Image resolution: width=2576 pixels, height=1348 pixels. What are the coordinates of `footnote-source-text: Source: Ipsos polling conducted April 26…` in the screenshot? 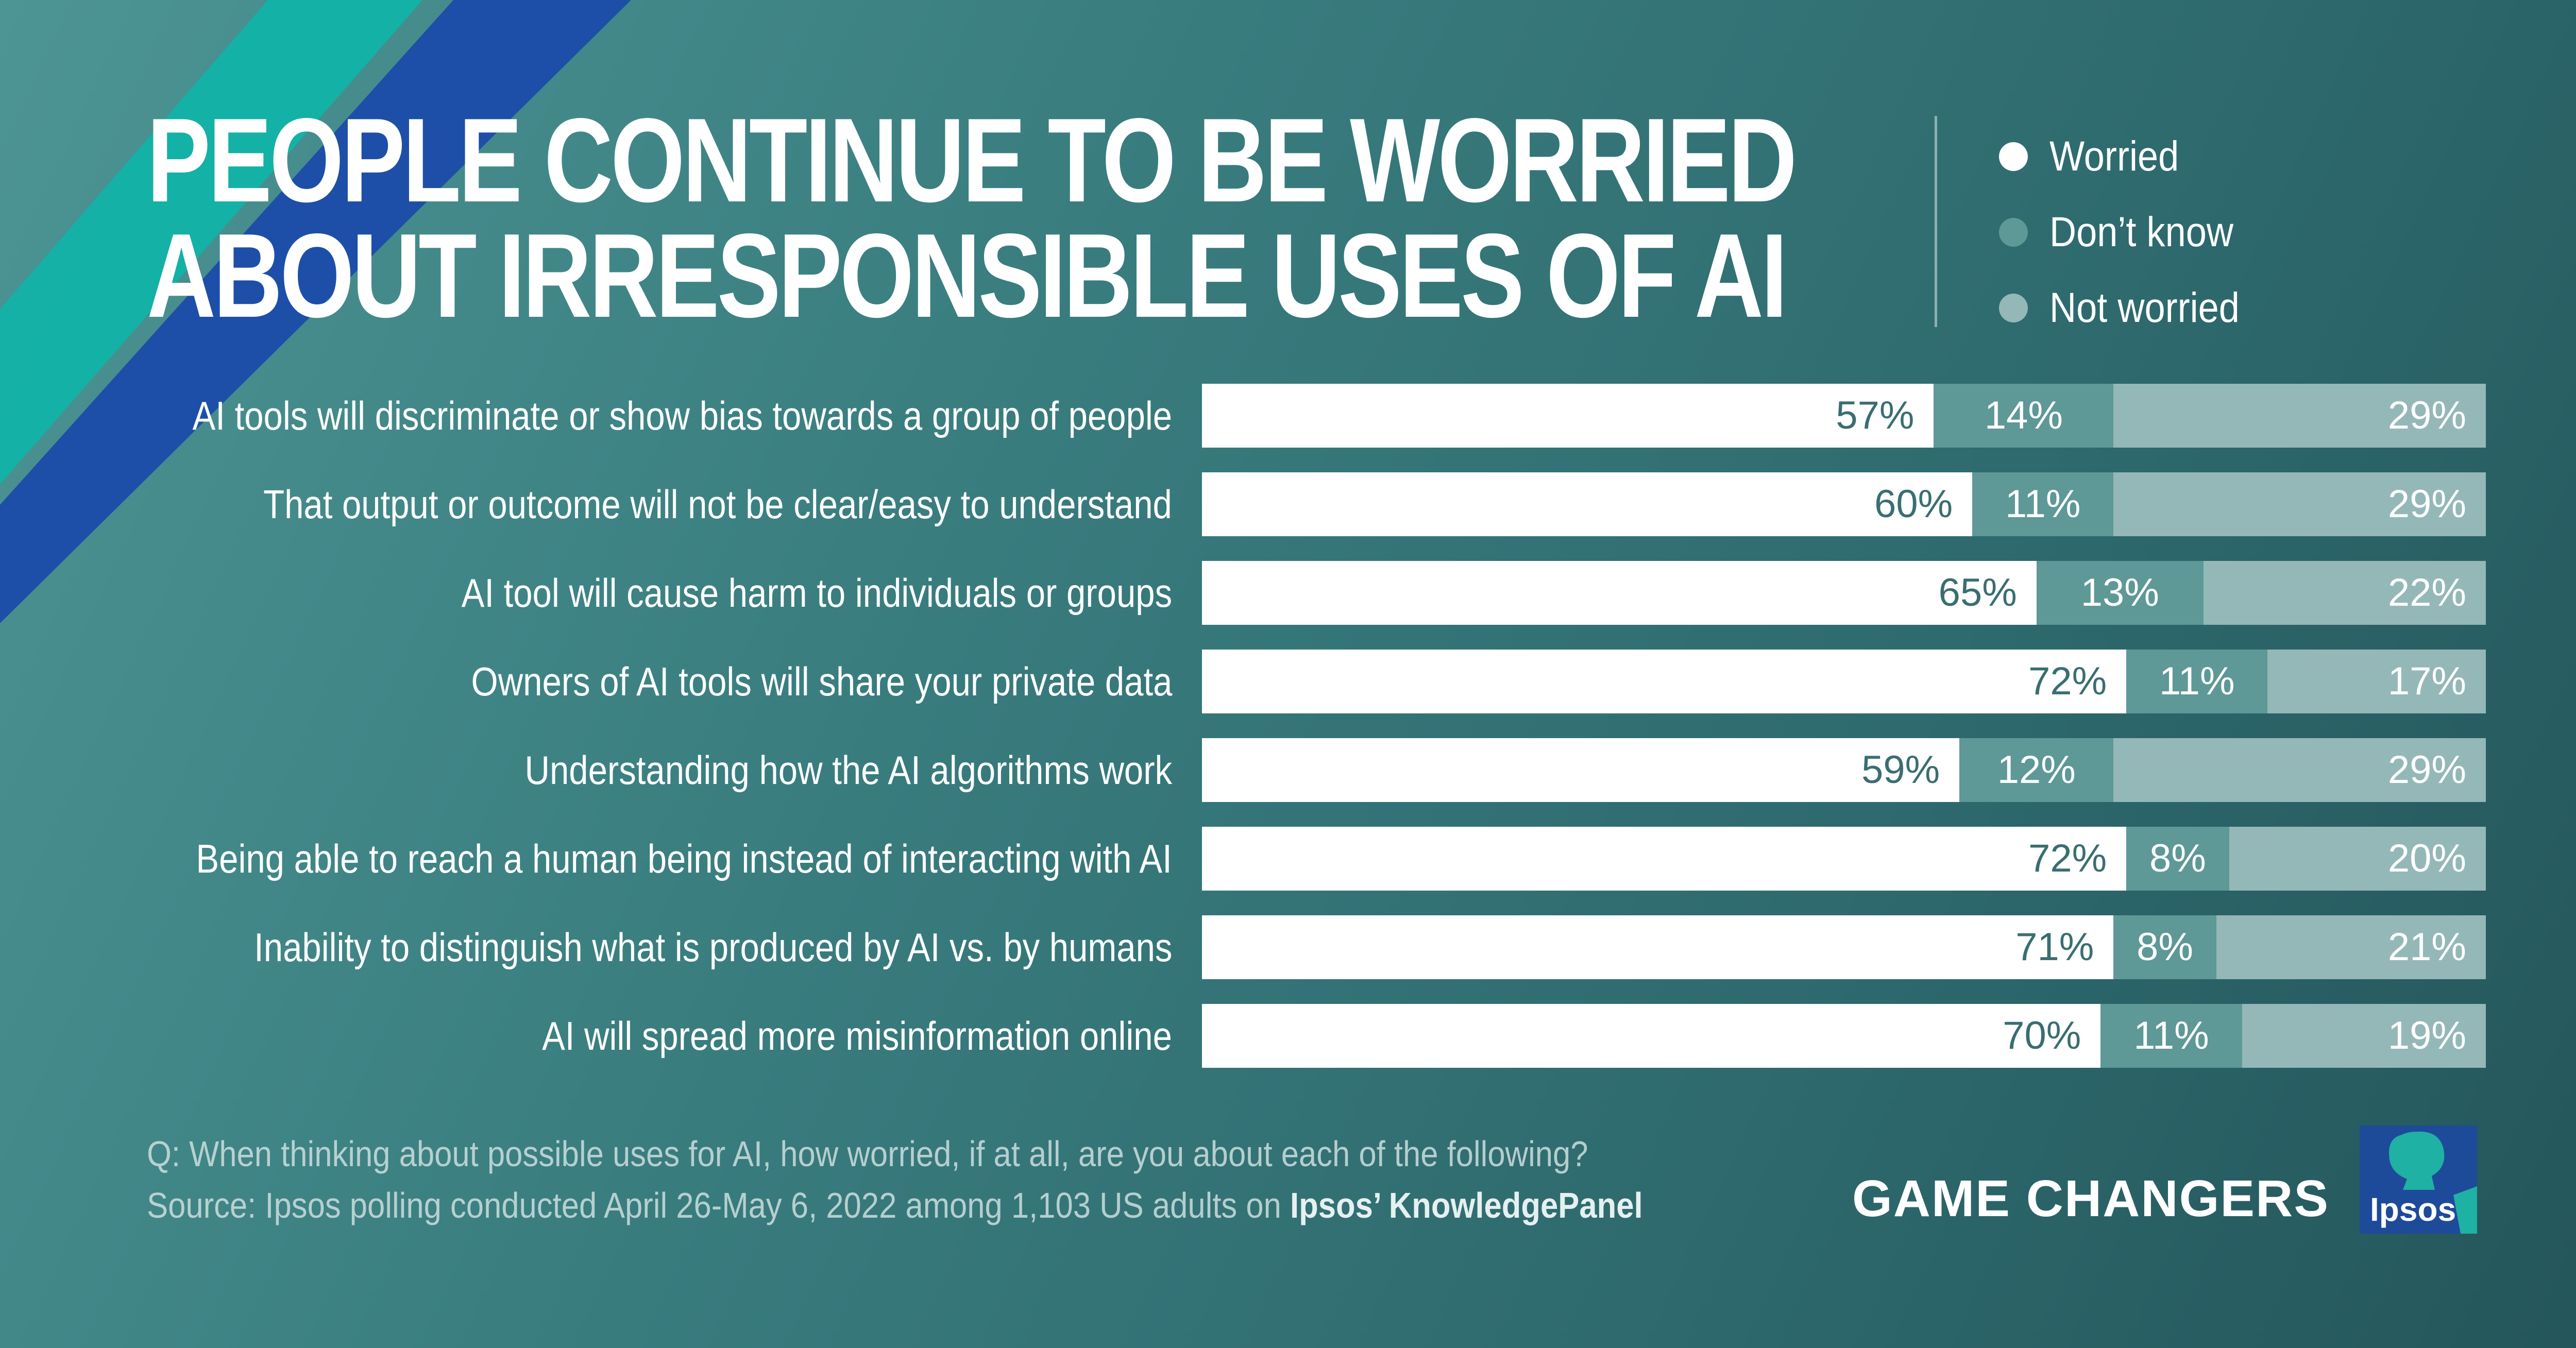 It's located at (718, 1205).